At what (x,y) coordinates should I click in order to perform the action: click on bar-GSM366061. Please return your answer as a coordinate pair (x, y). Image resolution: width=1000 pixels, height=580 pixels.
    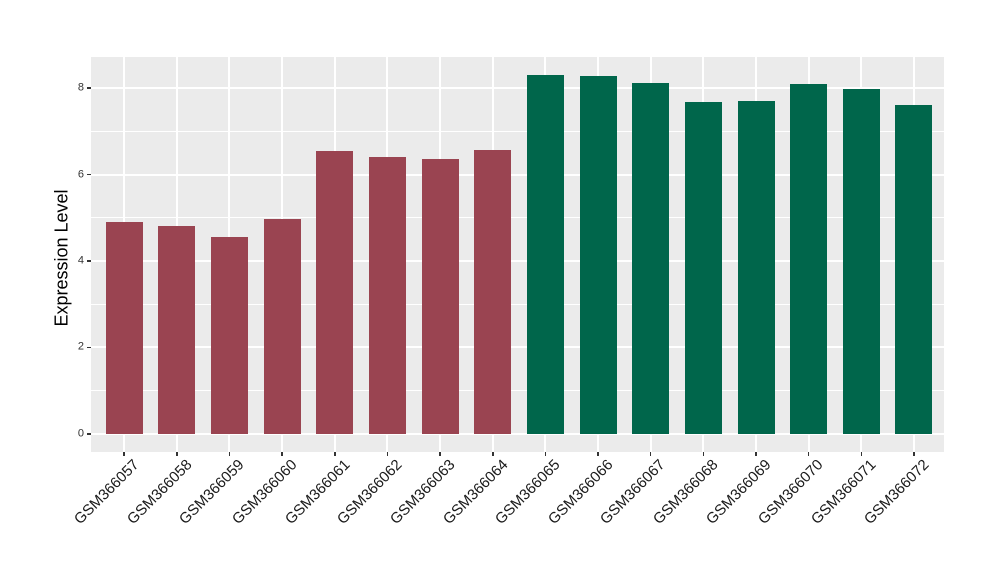
    Looking at the image, I should click on (335, 292).